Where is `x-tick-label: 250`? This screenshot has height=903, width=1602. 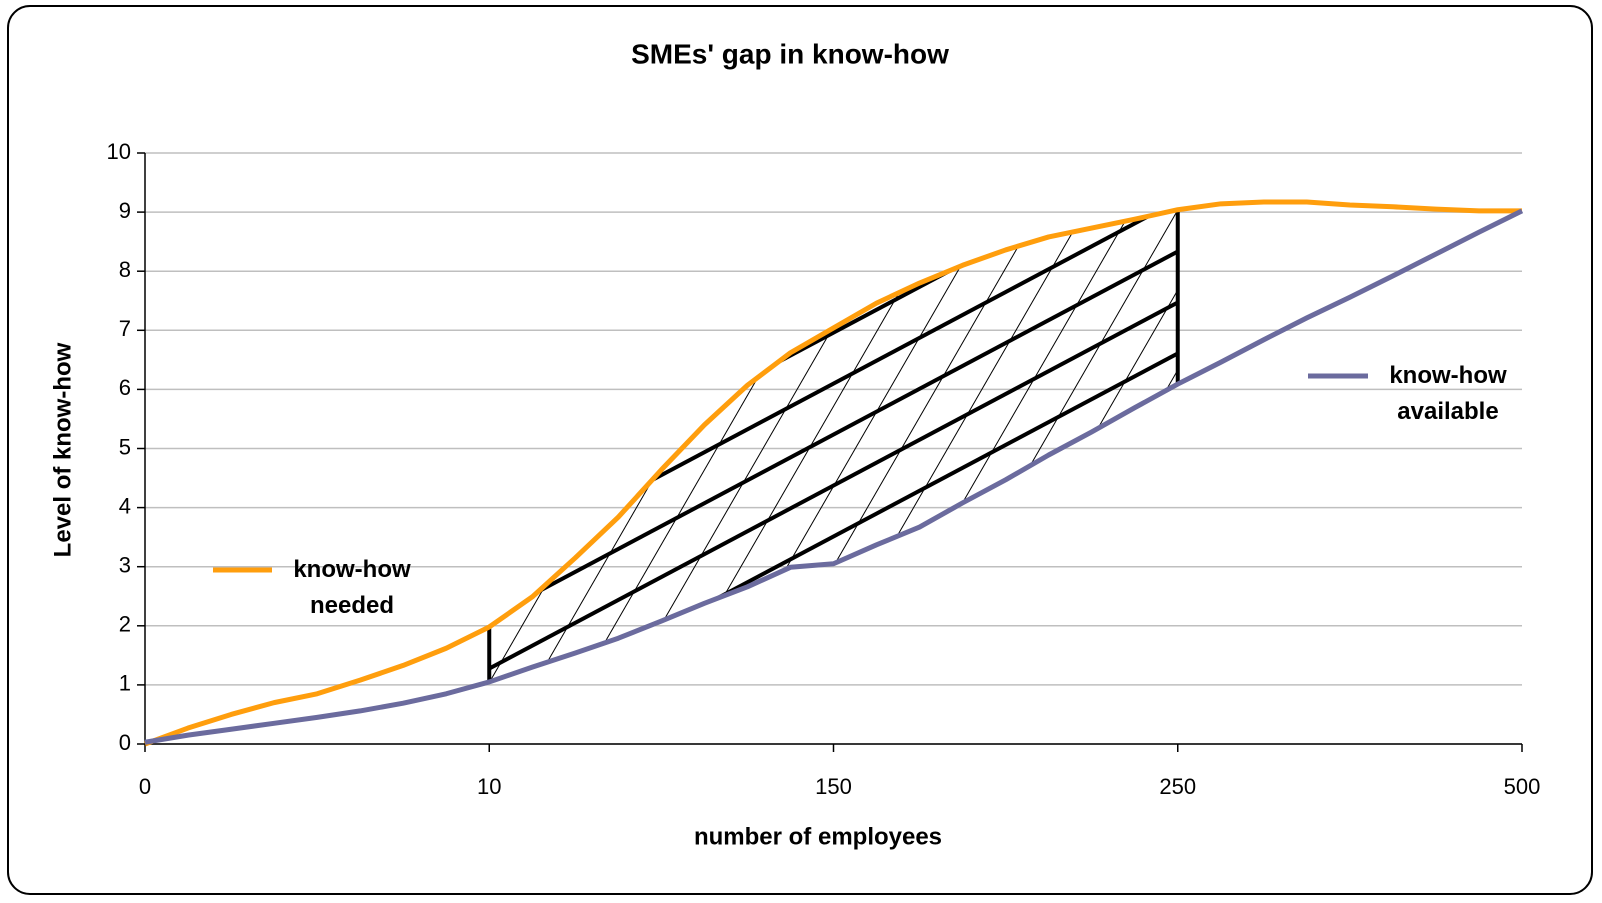
x-tick-label: 250 is located at coordinates (1177, 786).